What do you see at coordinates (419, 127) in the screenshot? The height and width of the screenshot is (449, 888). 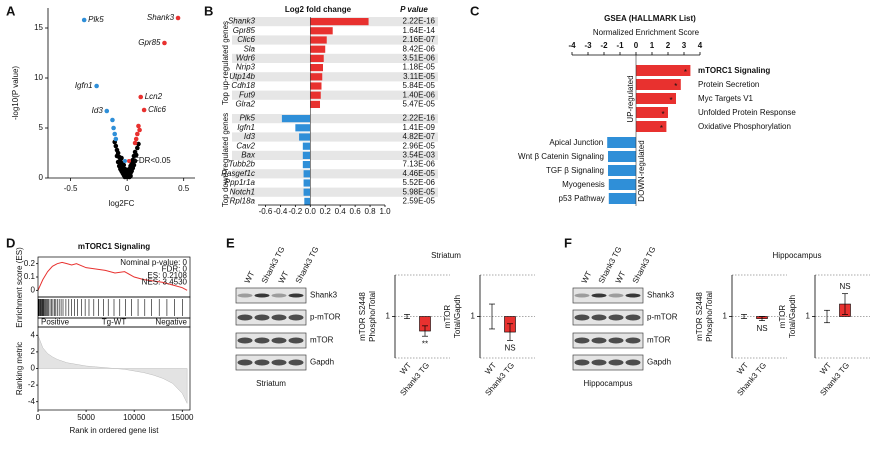 I see `p-value: 1.41E-09` at bounding box center [419, 127].